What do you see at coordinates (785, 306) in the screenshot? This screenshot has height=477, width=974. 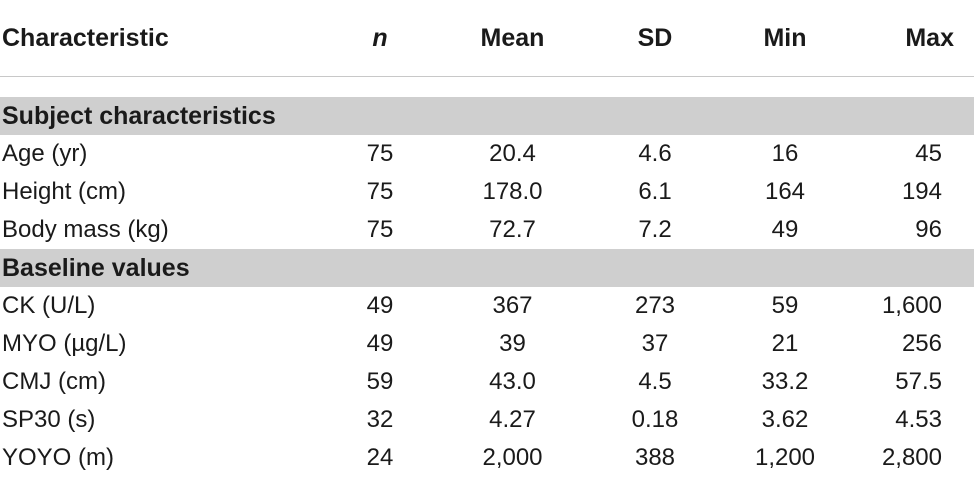 I see `cell-min: 59` at bounding box center [785, 306].